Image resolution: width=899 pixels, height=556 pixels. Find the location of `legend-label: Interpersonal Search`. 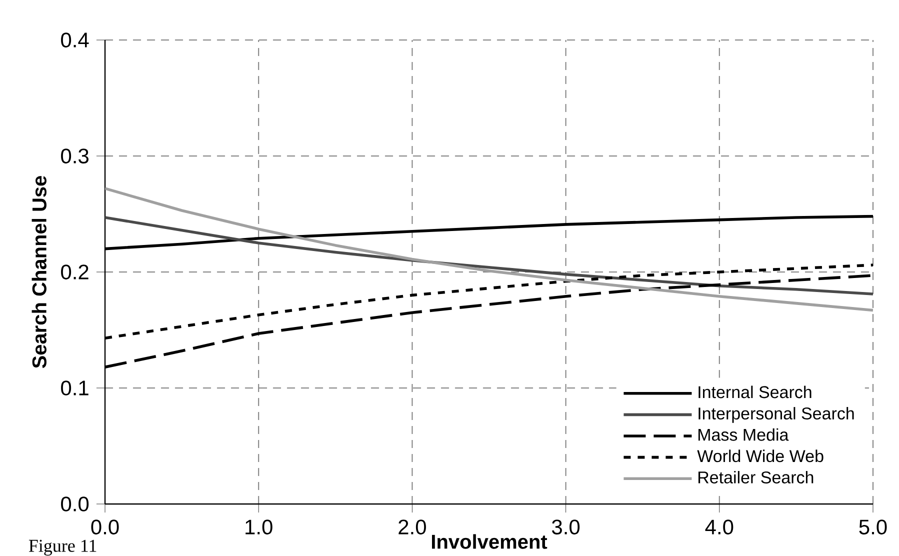

legend-label: Interpersonal Search is located at coordinates (776, 415).